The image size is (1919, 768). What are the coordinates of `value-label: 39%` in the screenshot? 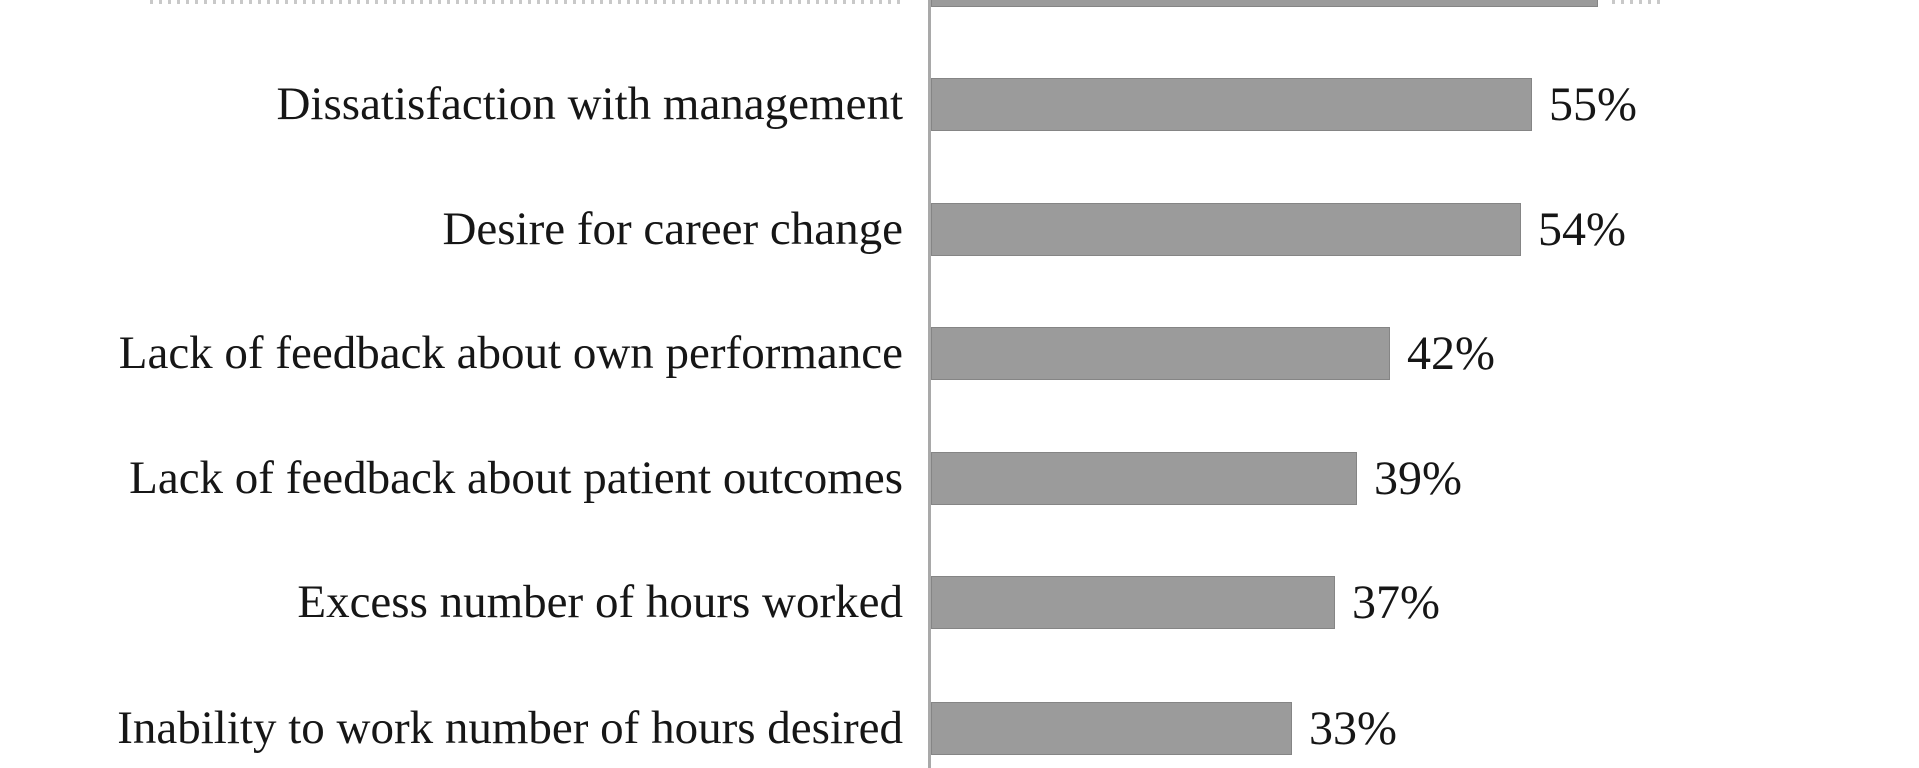 It's located at (1418, 478).